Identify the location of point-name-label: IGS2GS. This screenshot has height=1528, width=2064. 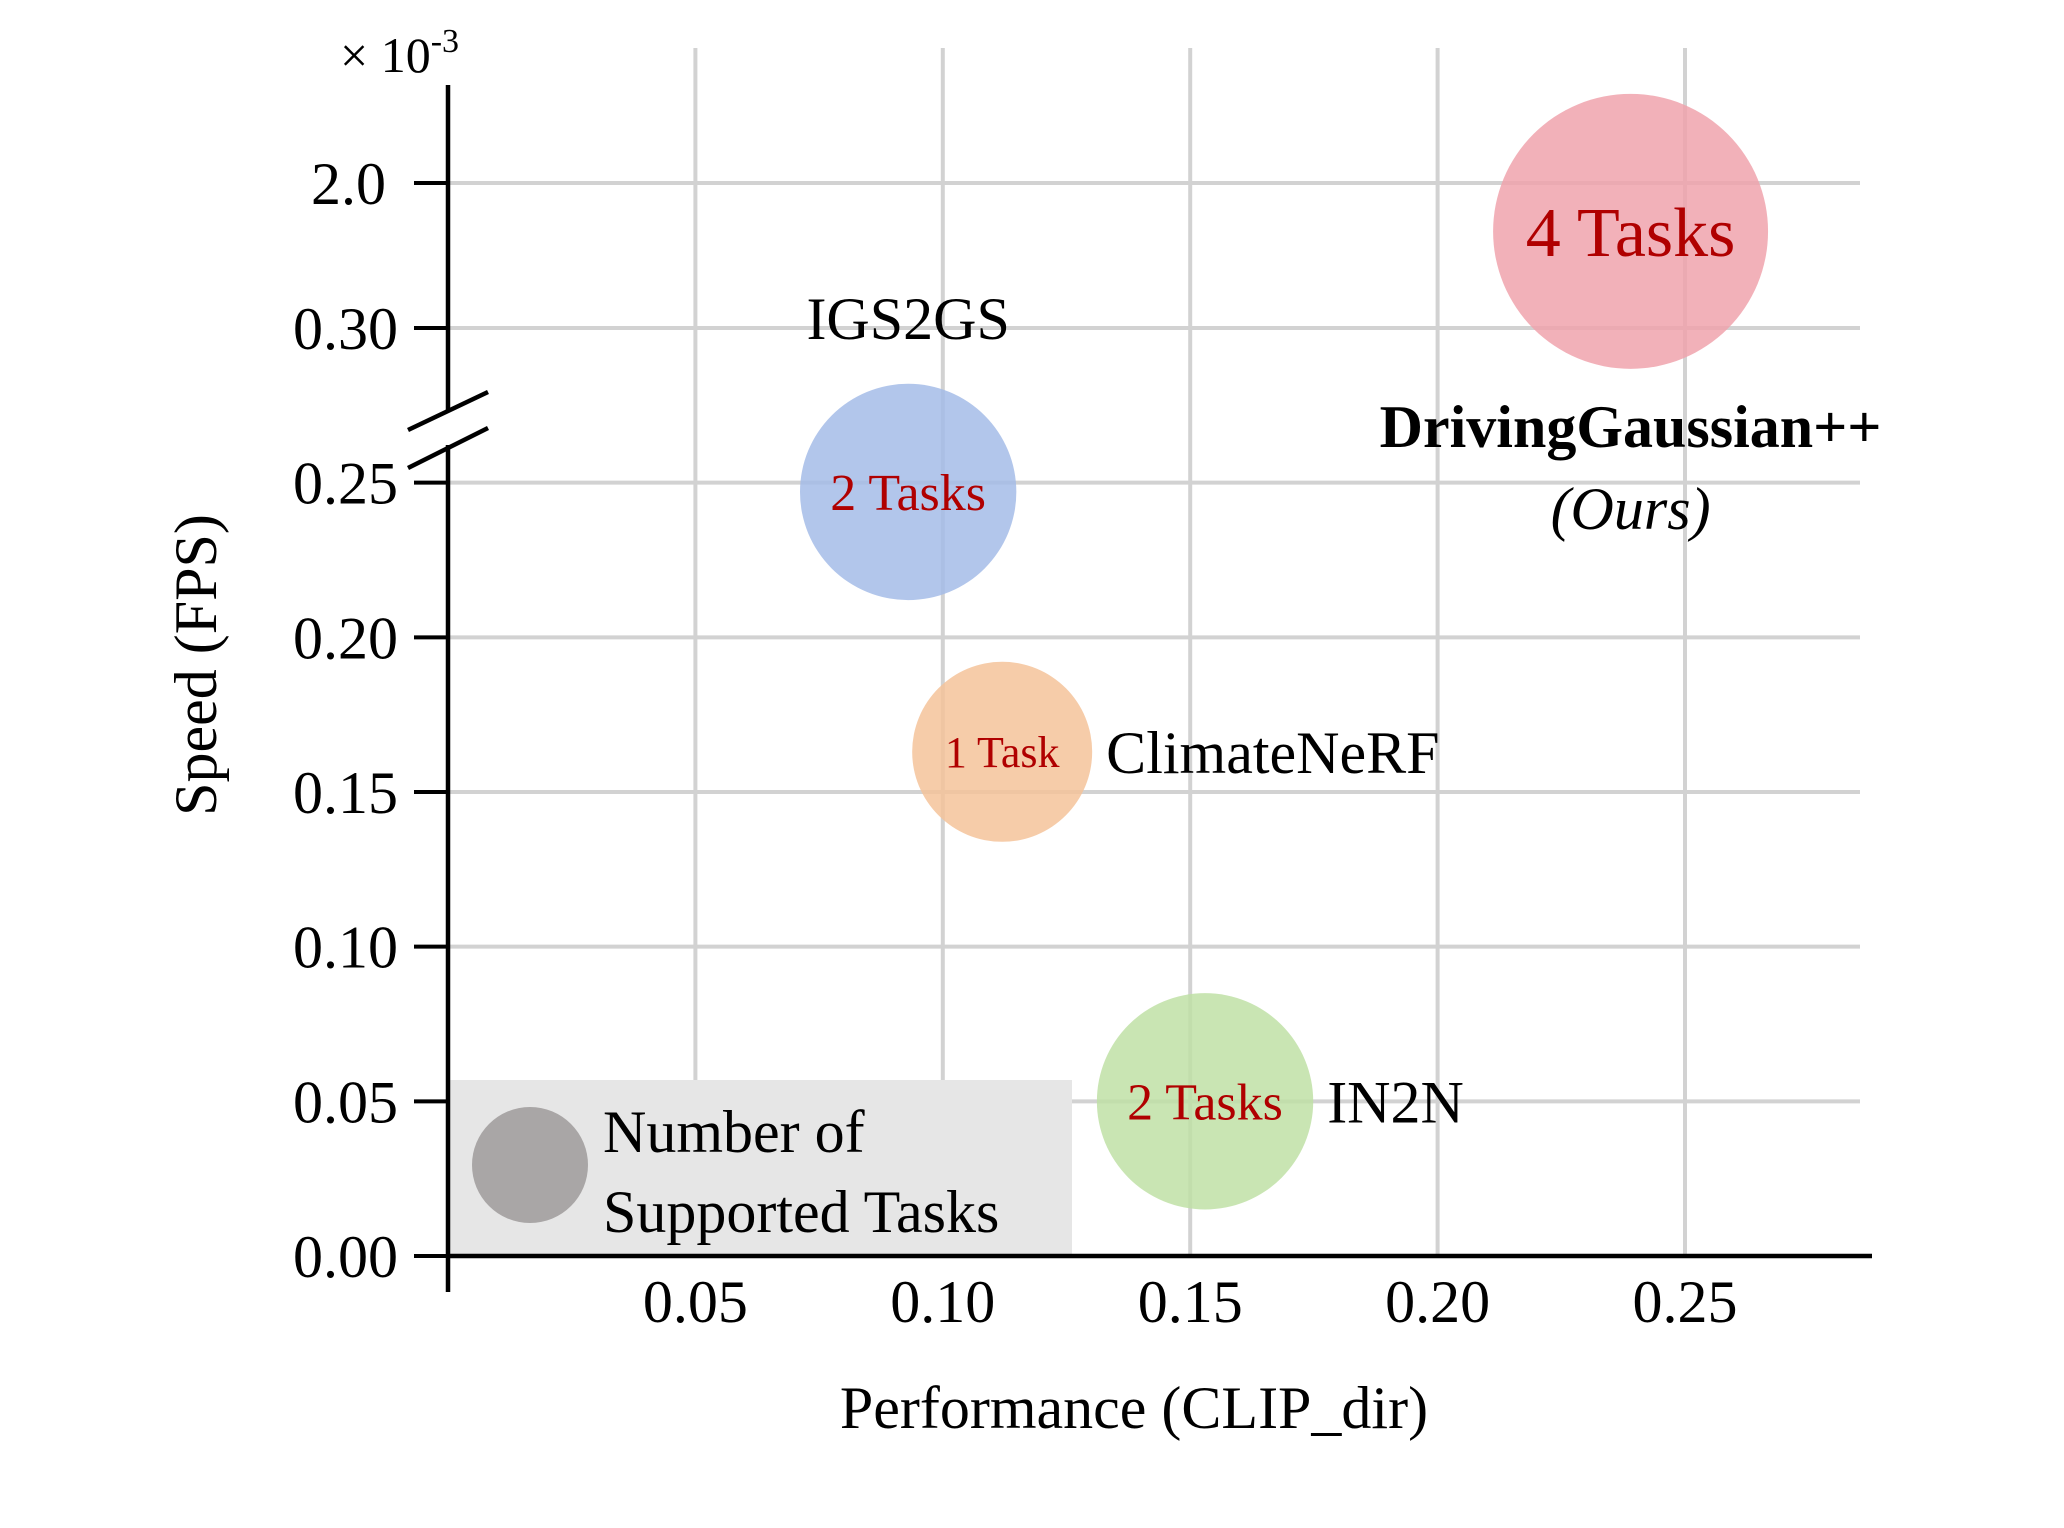
(907, 319).